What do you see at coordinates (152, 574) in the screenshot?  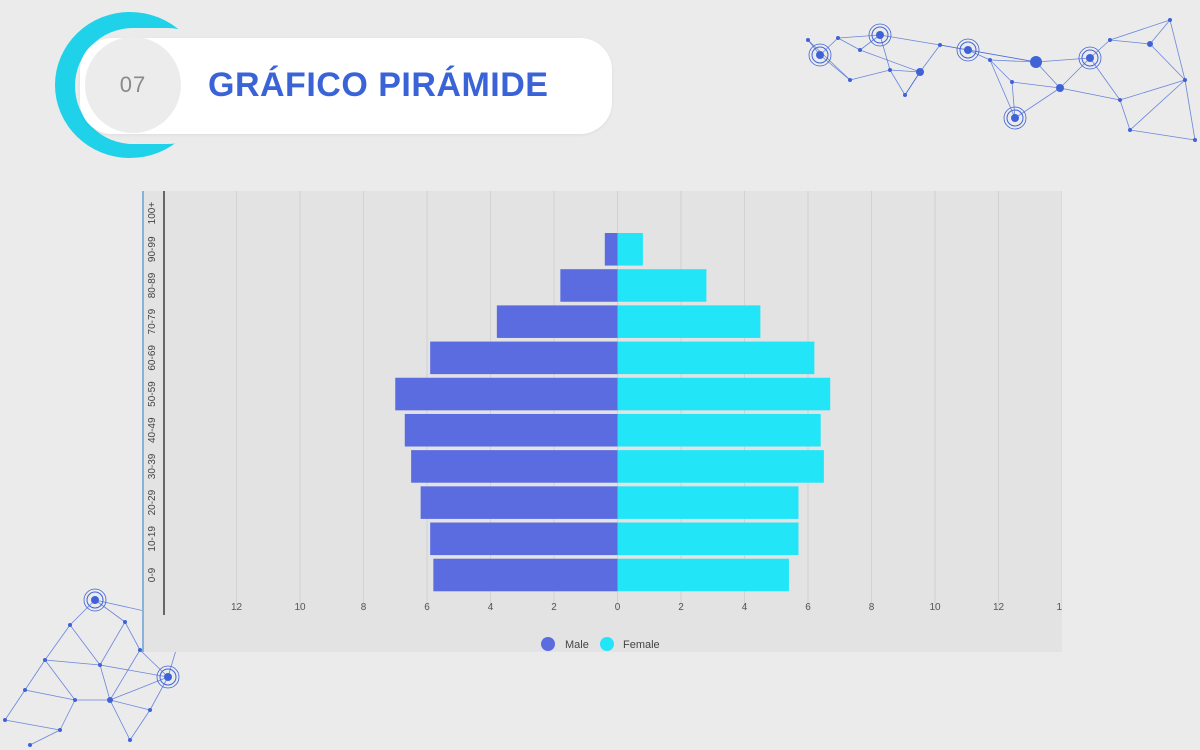 I see `y-category-label: 0-9` at bounding box center [152, 574].